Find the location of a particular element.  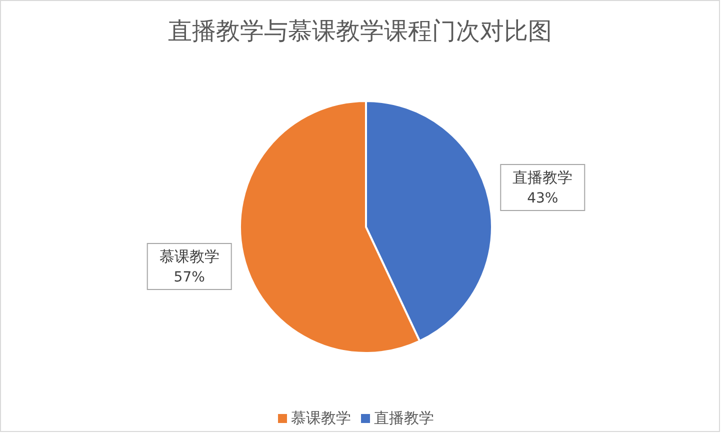

legend-label: 慕课教学 is located at coordinates (321, 418).